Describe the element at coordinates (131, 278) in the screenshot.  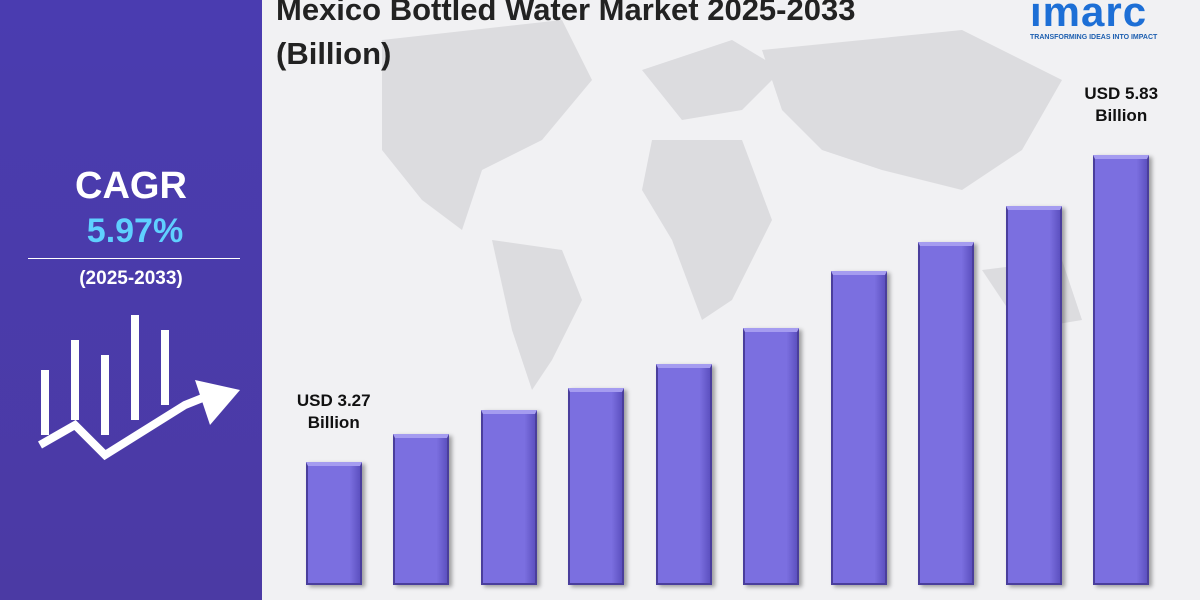
I see `cagr-period: (2025-2033)` at that location.